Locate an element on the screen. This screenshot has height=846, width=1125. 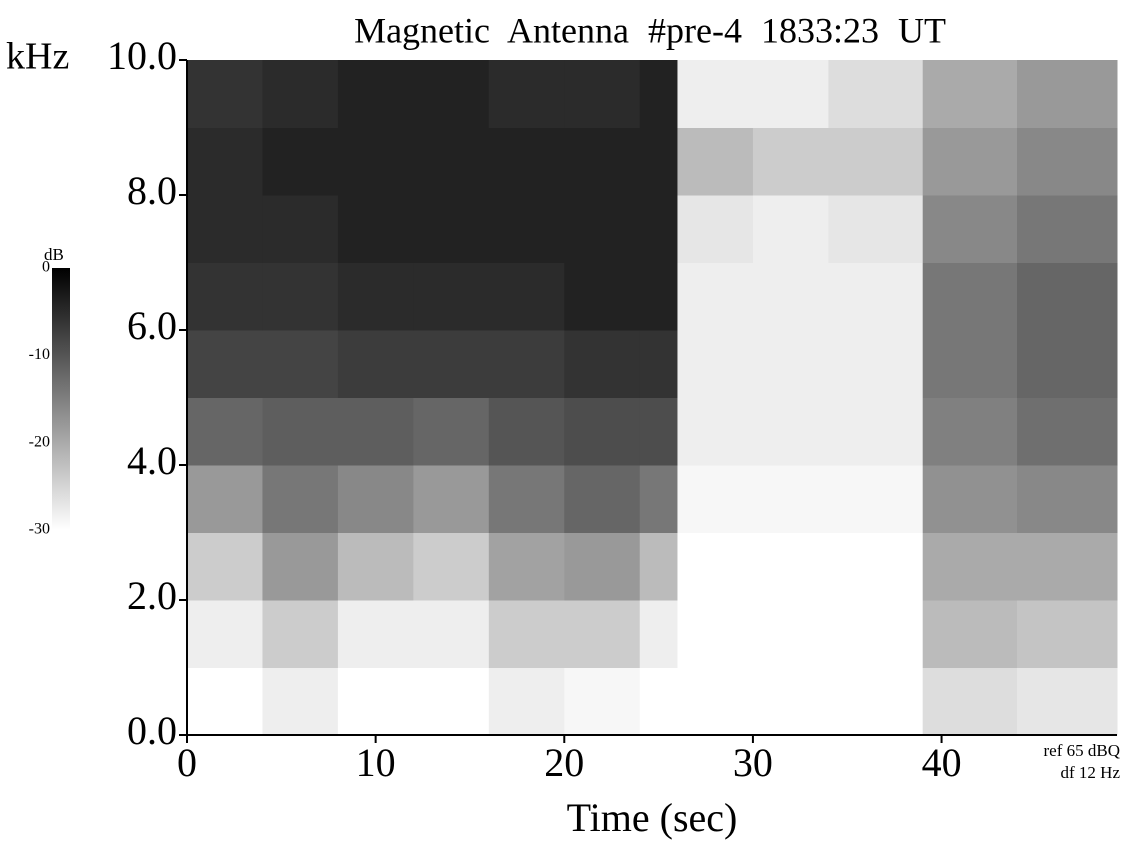
y-tick-label: 0.0 is located at coordinates (152, 730).